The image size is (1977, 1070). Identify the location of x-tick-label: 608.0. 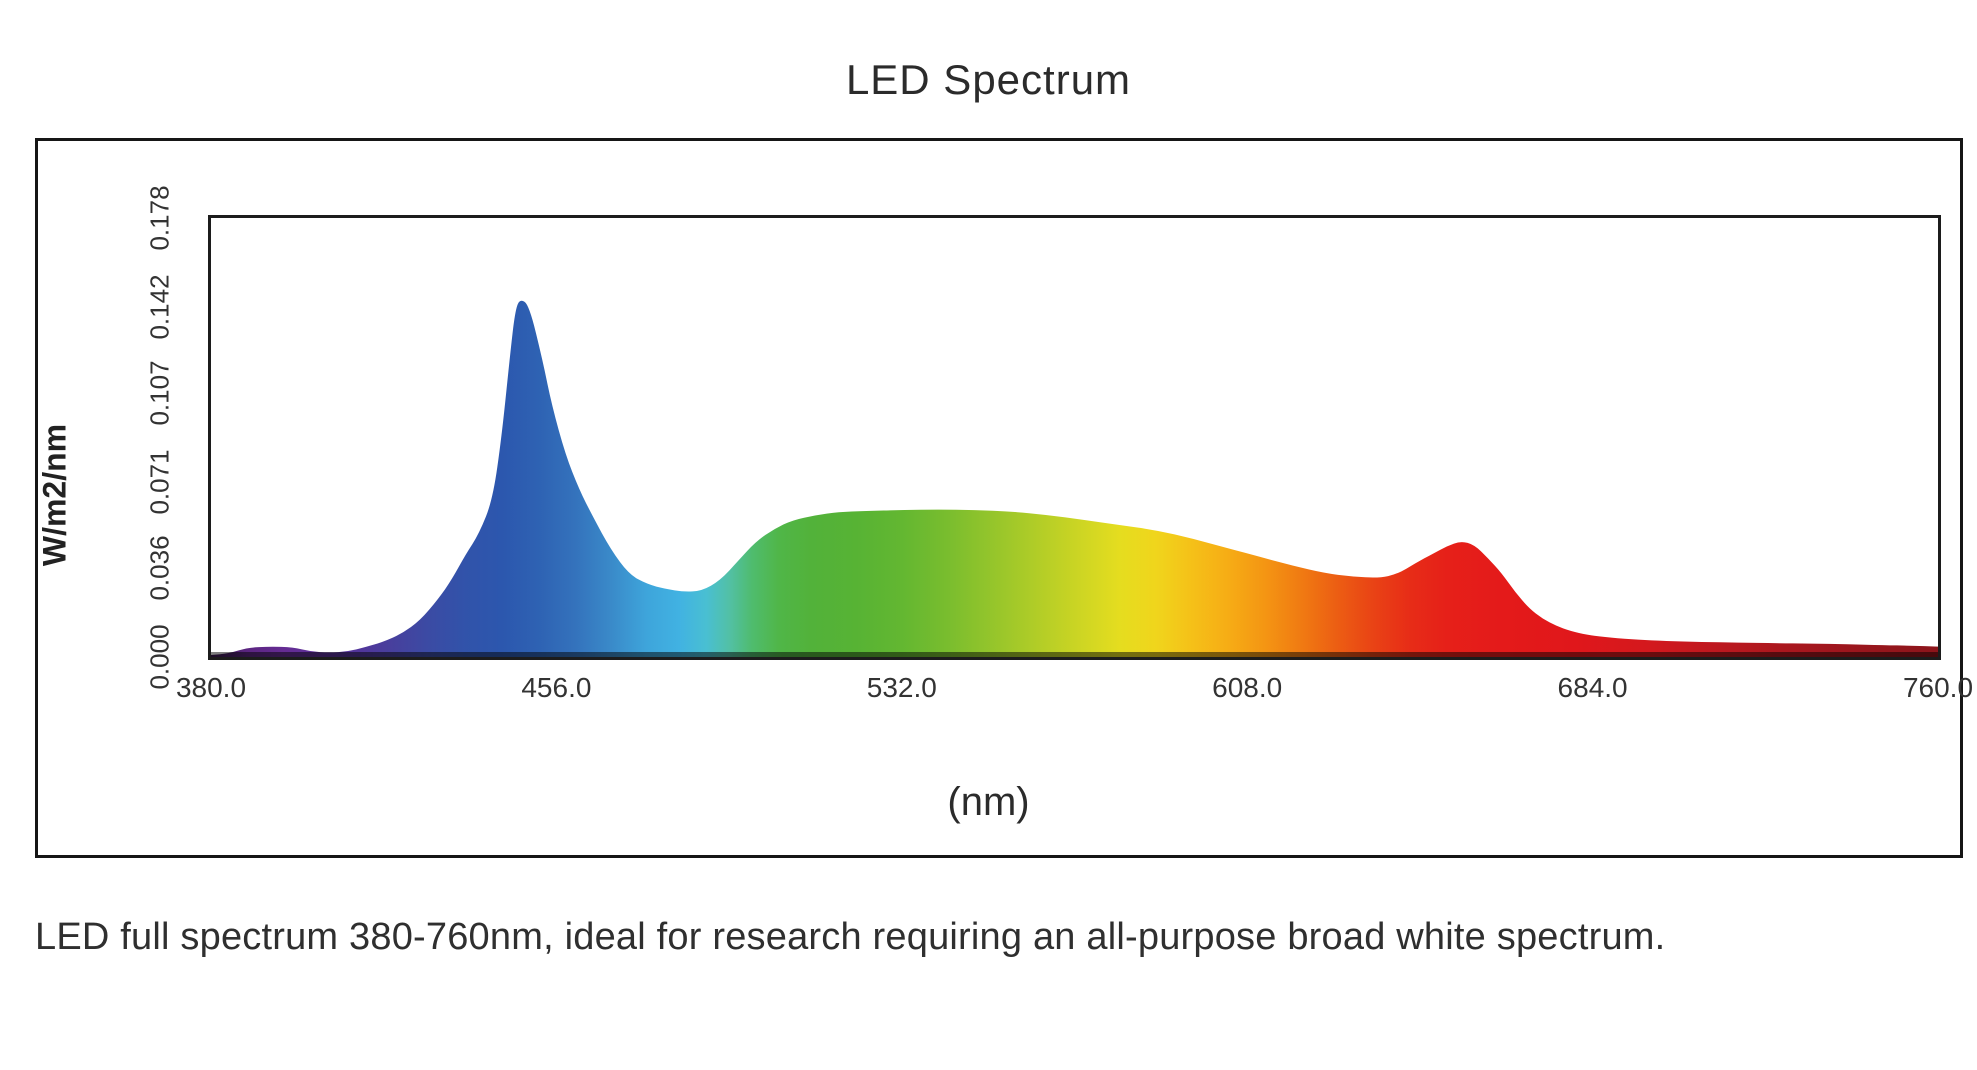
(1247, 687).